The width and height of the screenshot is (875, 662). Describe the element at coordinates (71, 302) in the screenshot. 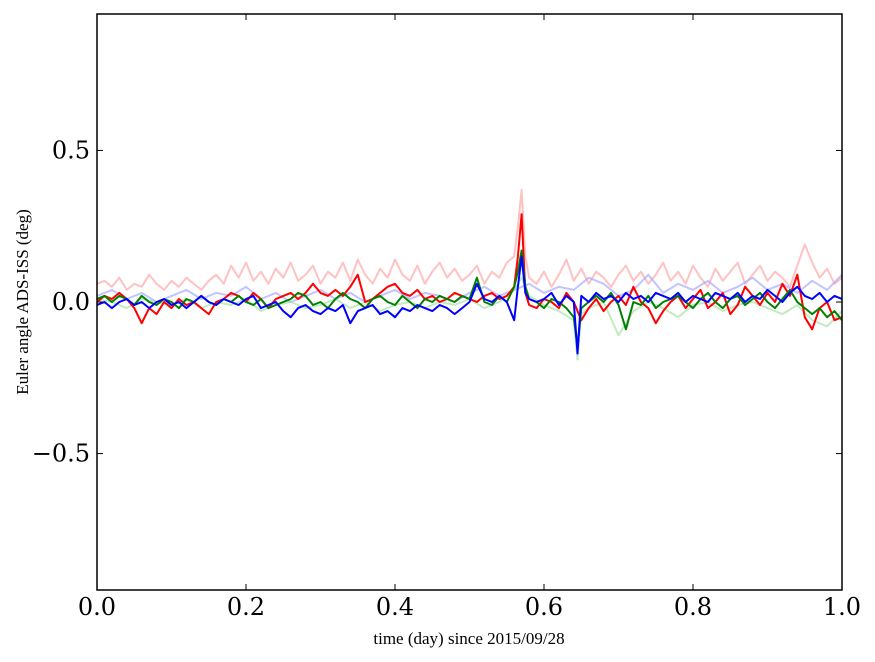

I see `y-tick-label: 0.0` at that location.